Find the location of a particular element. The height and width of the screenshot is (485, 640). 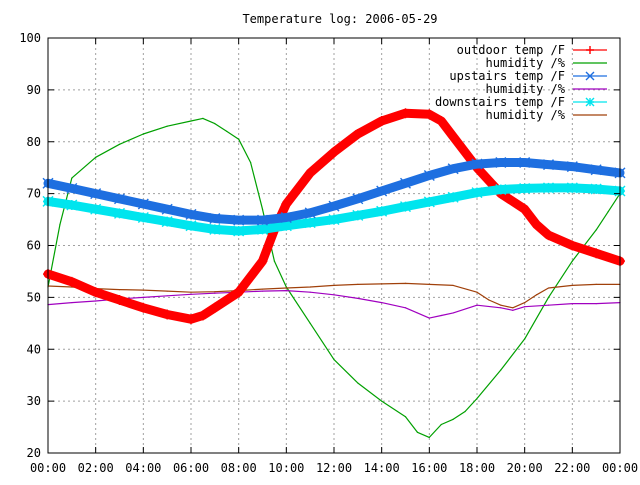

x-tick-label: 06:00 is located at coordinates (191, 468).